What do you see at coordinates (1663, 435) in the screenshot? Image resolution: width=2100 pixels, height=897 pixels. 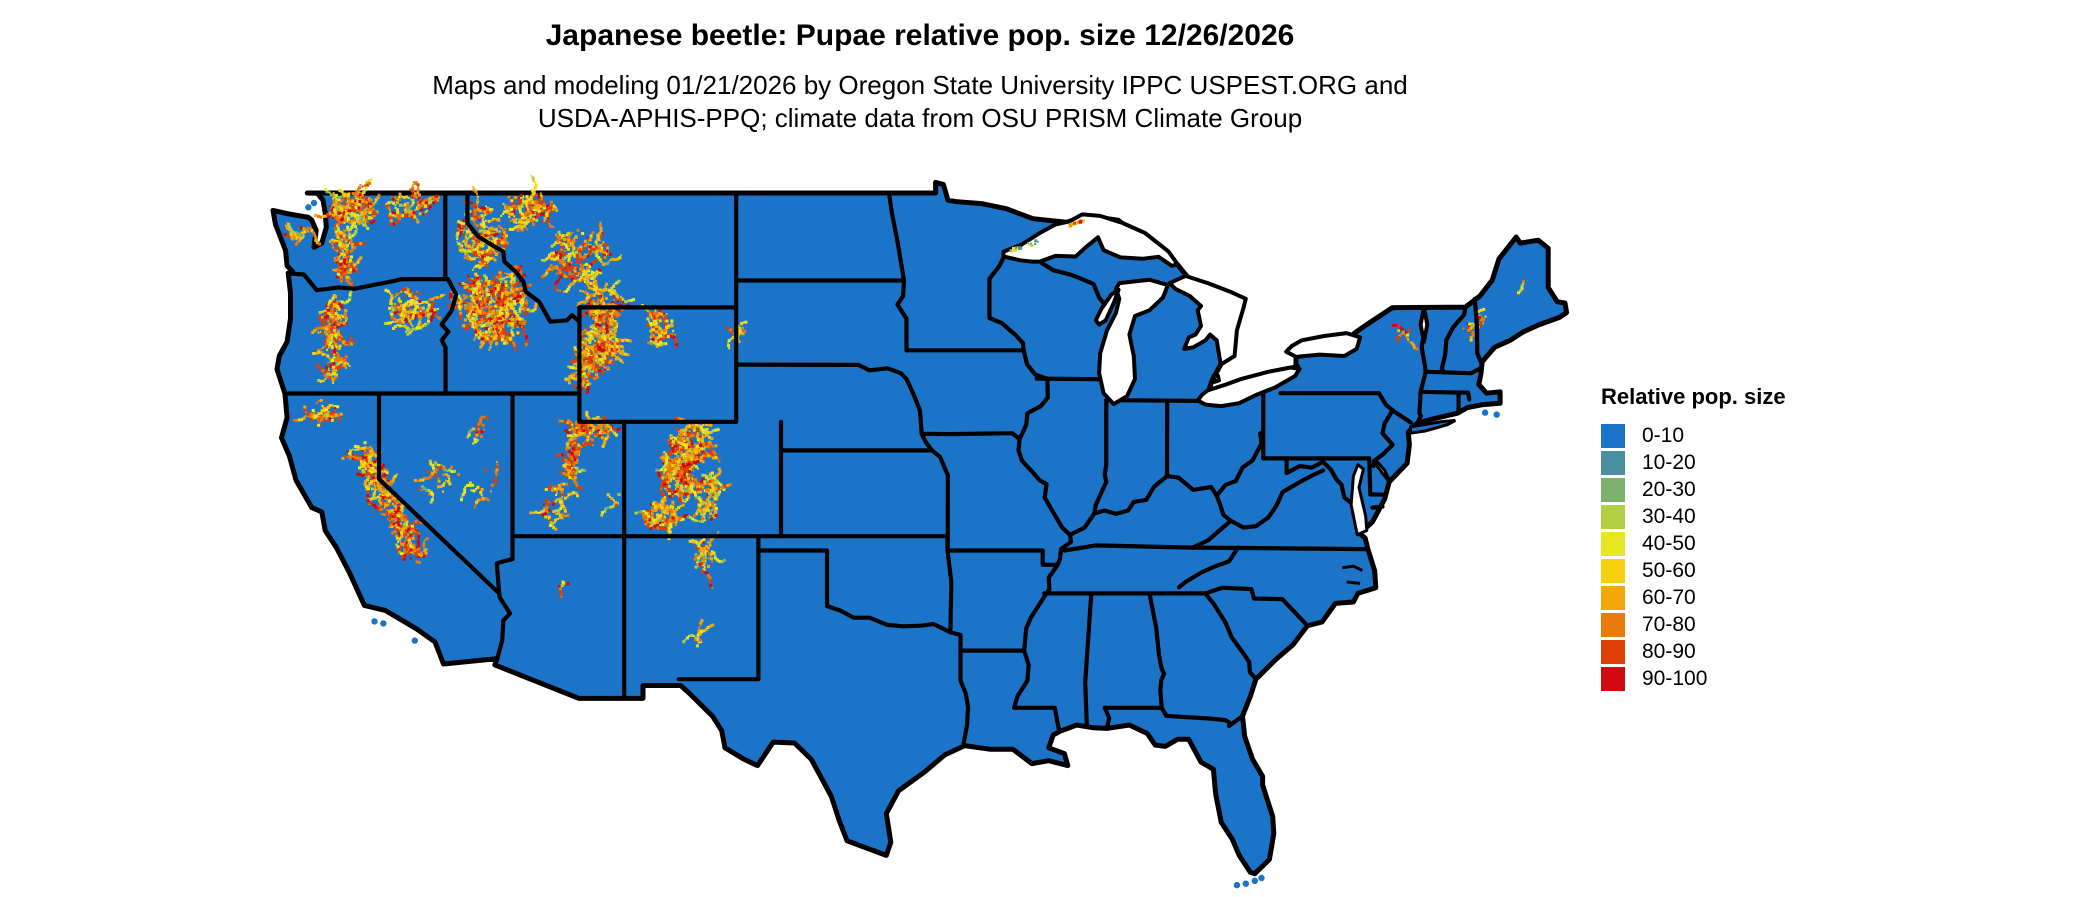 I see `legend-label: 0-10` at bounding box center [1663, 435].